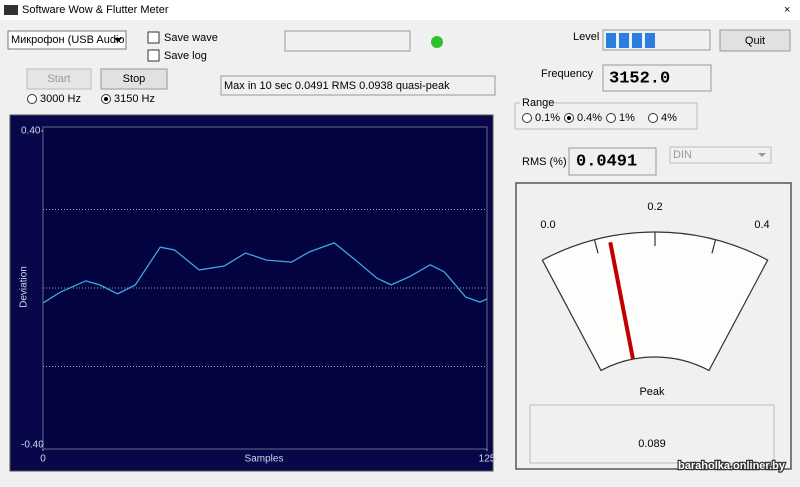 This screenshot has height=487, width=800. What do you see at coordinates (589, 118) in the screenshot?
I see `radio-label: 0.4%` at bounding box center [589, 118].